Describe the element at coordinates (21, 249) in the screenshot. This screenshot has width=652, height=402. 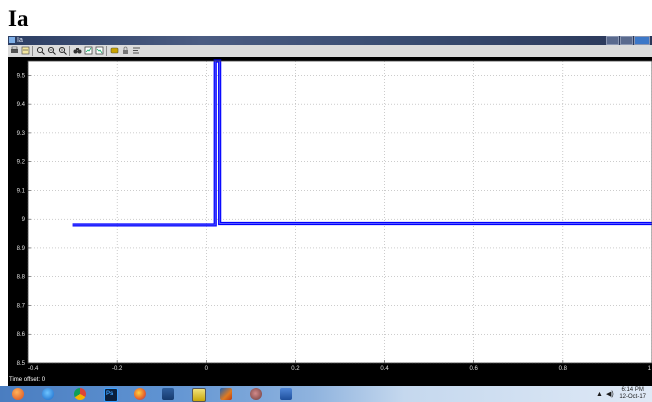
I see `y-tick-label: 8.9` at that location.